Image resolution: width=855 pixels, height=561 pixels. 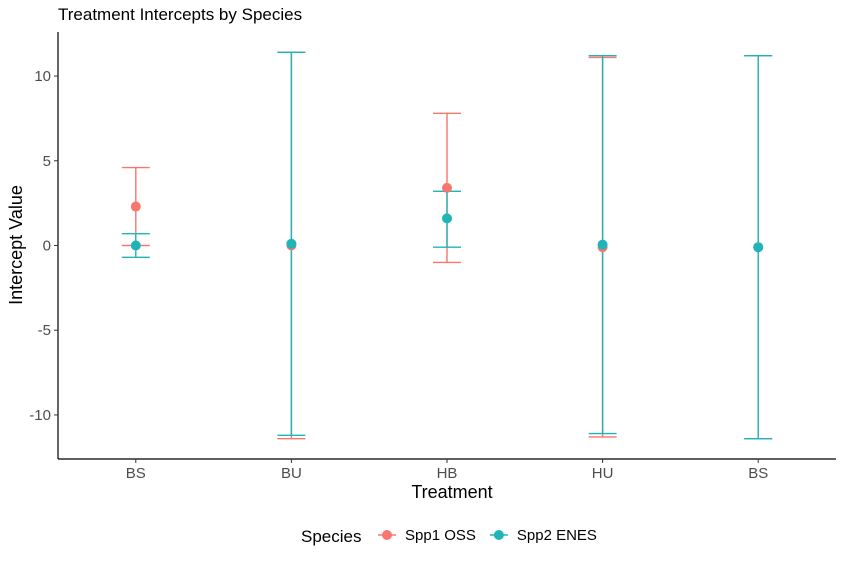 What do you see at coordinates (47, 246) in the screenshot?
I see `y-tick-label: 0` at bounding box center [47, 246].